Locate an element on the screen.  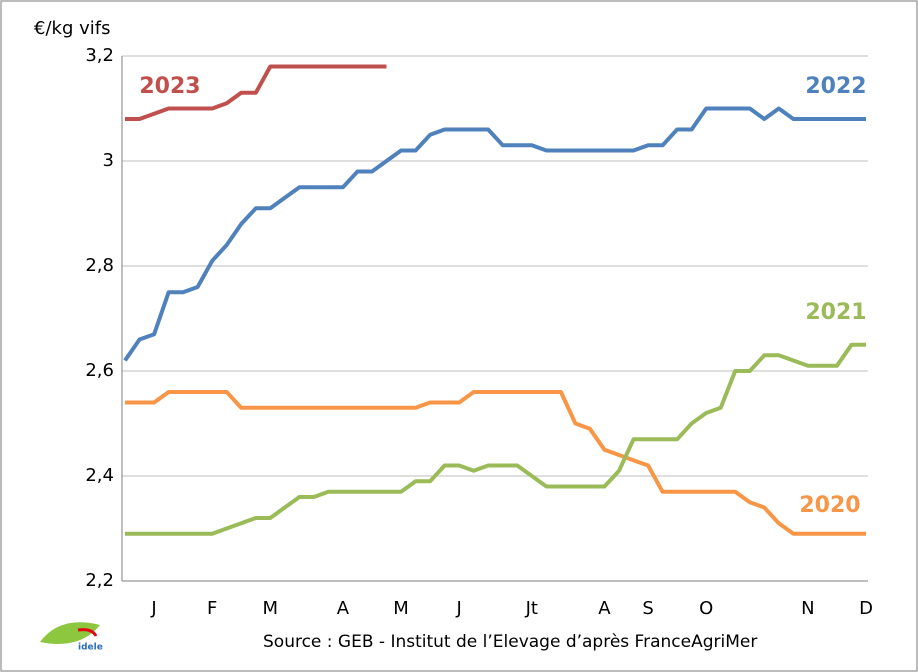
logo-accent is located at coordinates (87, 632).